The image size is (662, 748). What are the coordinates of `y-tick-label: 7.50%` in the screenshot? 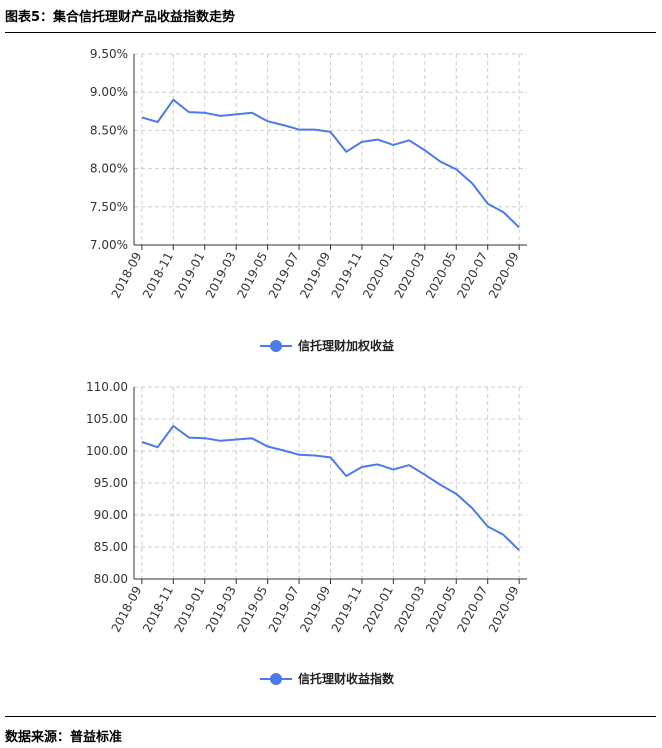 It's located at (109, 207).